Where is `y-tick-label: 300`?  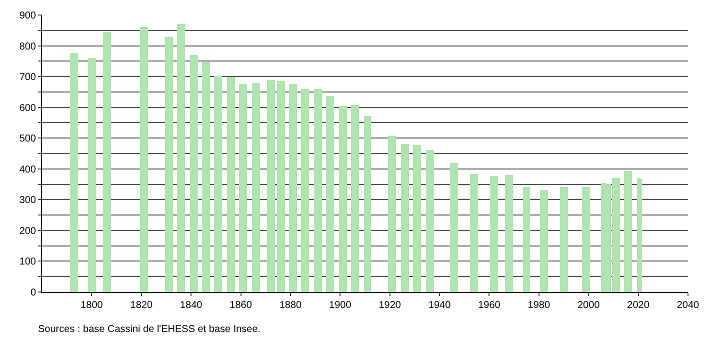
y-tick-label: 300 is located at coordinates (27, 200).